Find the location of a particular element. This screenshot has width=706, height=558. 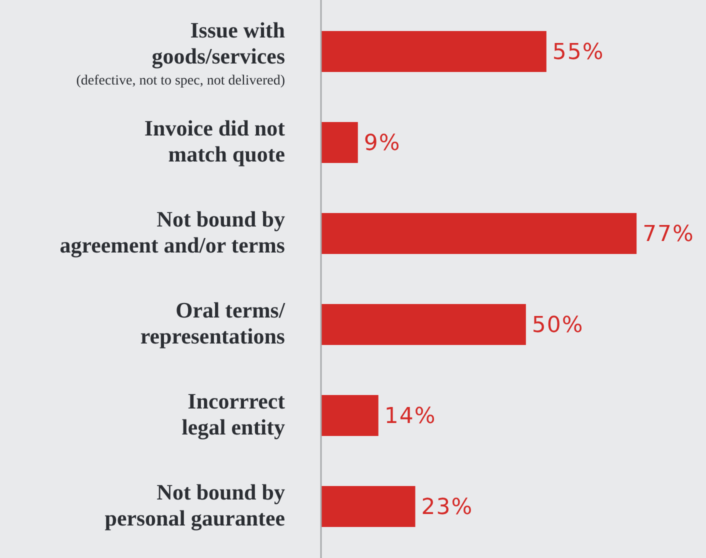

y-tick-label: Not bound by personal gaurantee is located at coordinates (195, 505).